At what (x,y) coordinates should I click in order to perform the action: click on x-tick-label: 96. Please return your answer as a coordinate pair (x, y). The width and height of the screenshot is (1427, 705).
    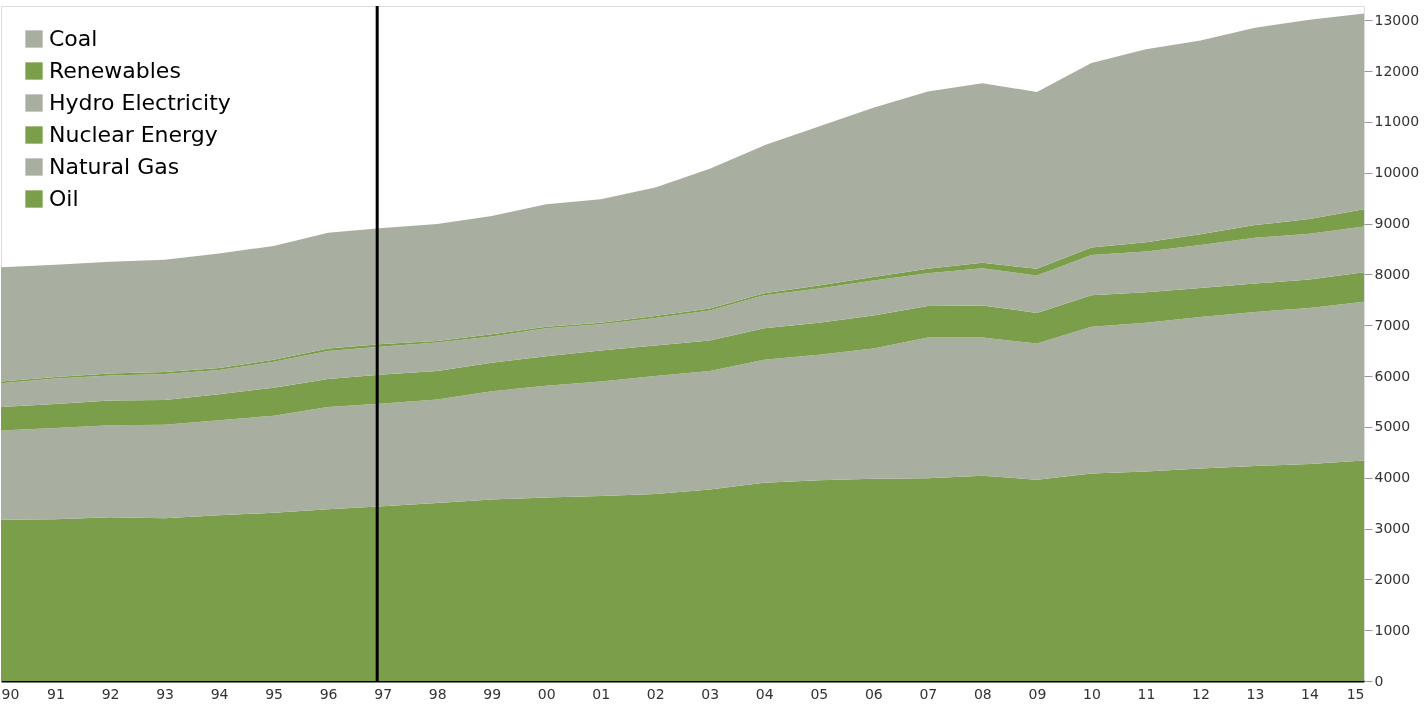
    Looking at the image, I should click on (328, 693).